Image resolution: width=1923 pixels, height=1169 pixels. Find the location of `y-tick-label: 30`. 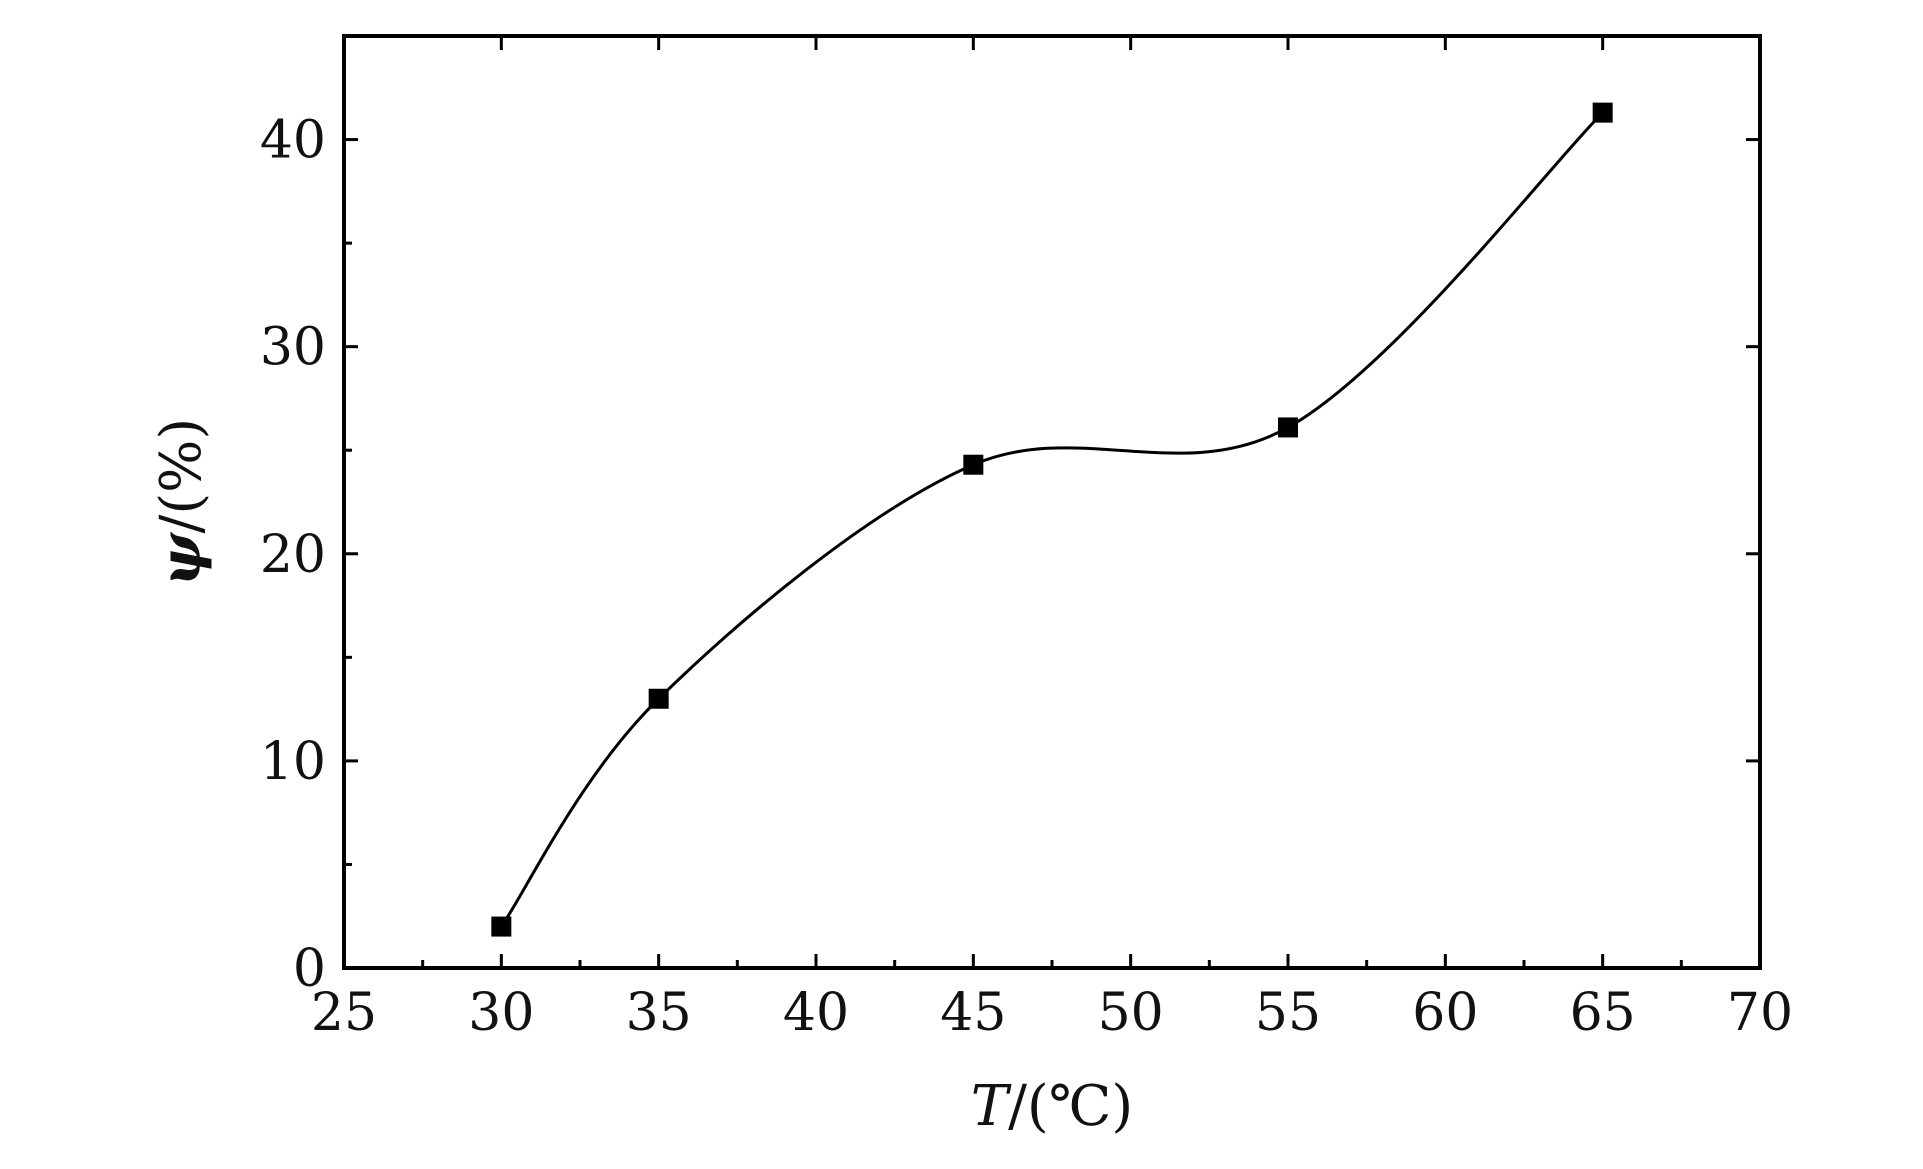

y-tick-label: 30 is located at coordinates (293, 348).